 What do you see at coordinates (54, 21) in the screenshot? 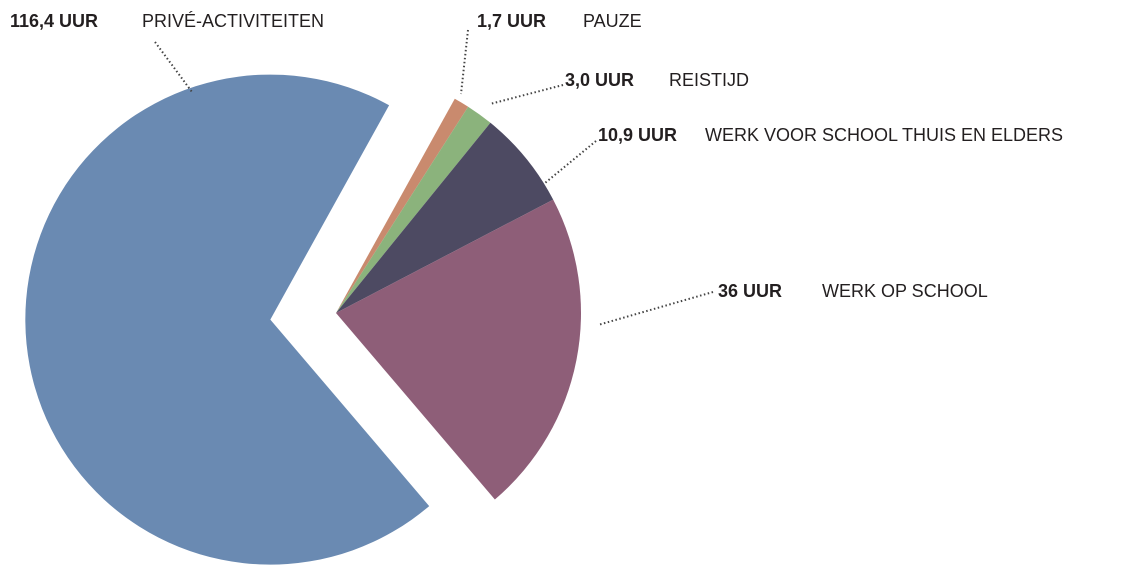
I see `value-label: 116,4 UUR` at bounding box center [54, 21].